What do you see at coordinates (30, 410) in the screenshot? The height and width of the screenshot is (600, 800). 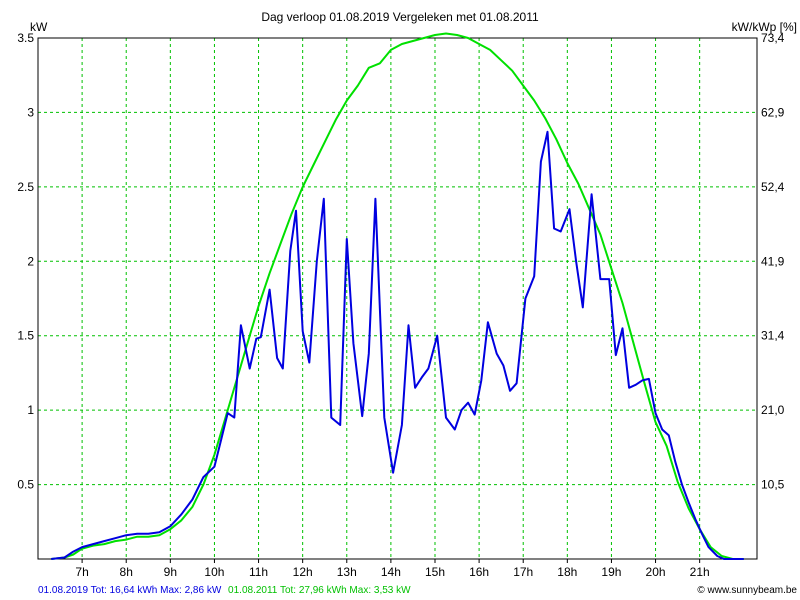 I see `y-left-tick-label: 1` at bounding box center [30, 410].